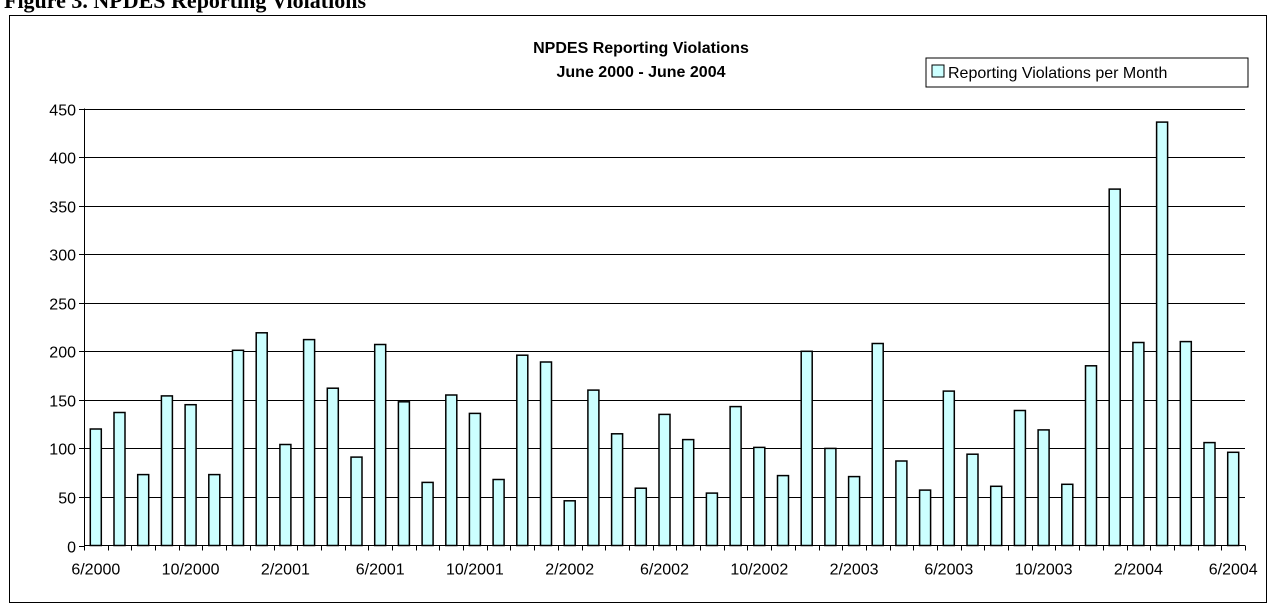 The image size is (1271, 606). I want to click on y-tick-label: 100, so click(62, 450).